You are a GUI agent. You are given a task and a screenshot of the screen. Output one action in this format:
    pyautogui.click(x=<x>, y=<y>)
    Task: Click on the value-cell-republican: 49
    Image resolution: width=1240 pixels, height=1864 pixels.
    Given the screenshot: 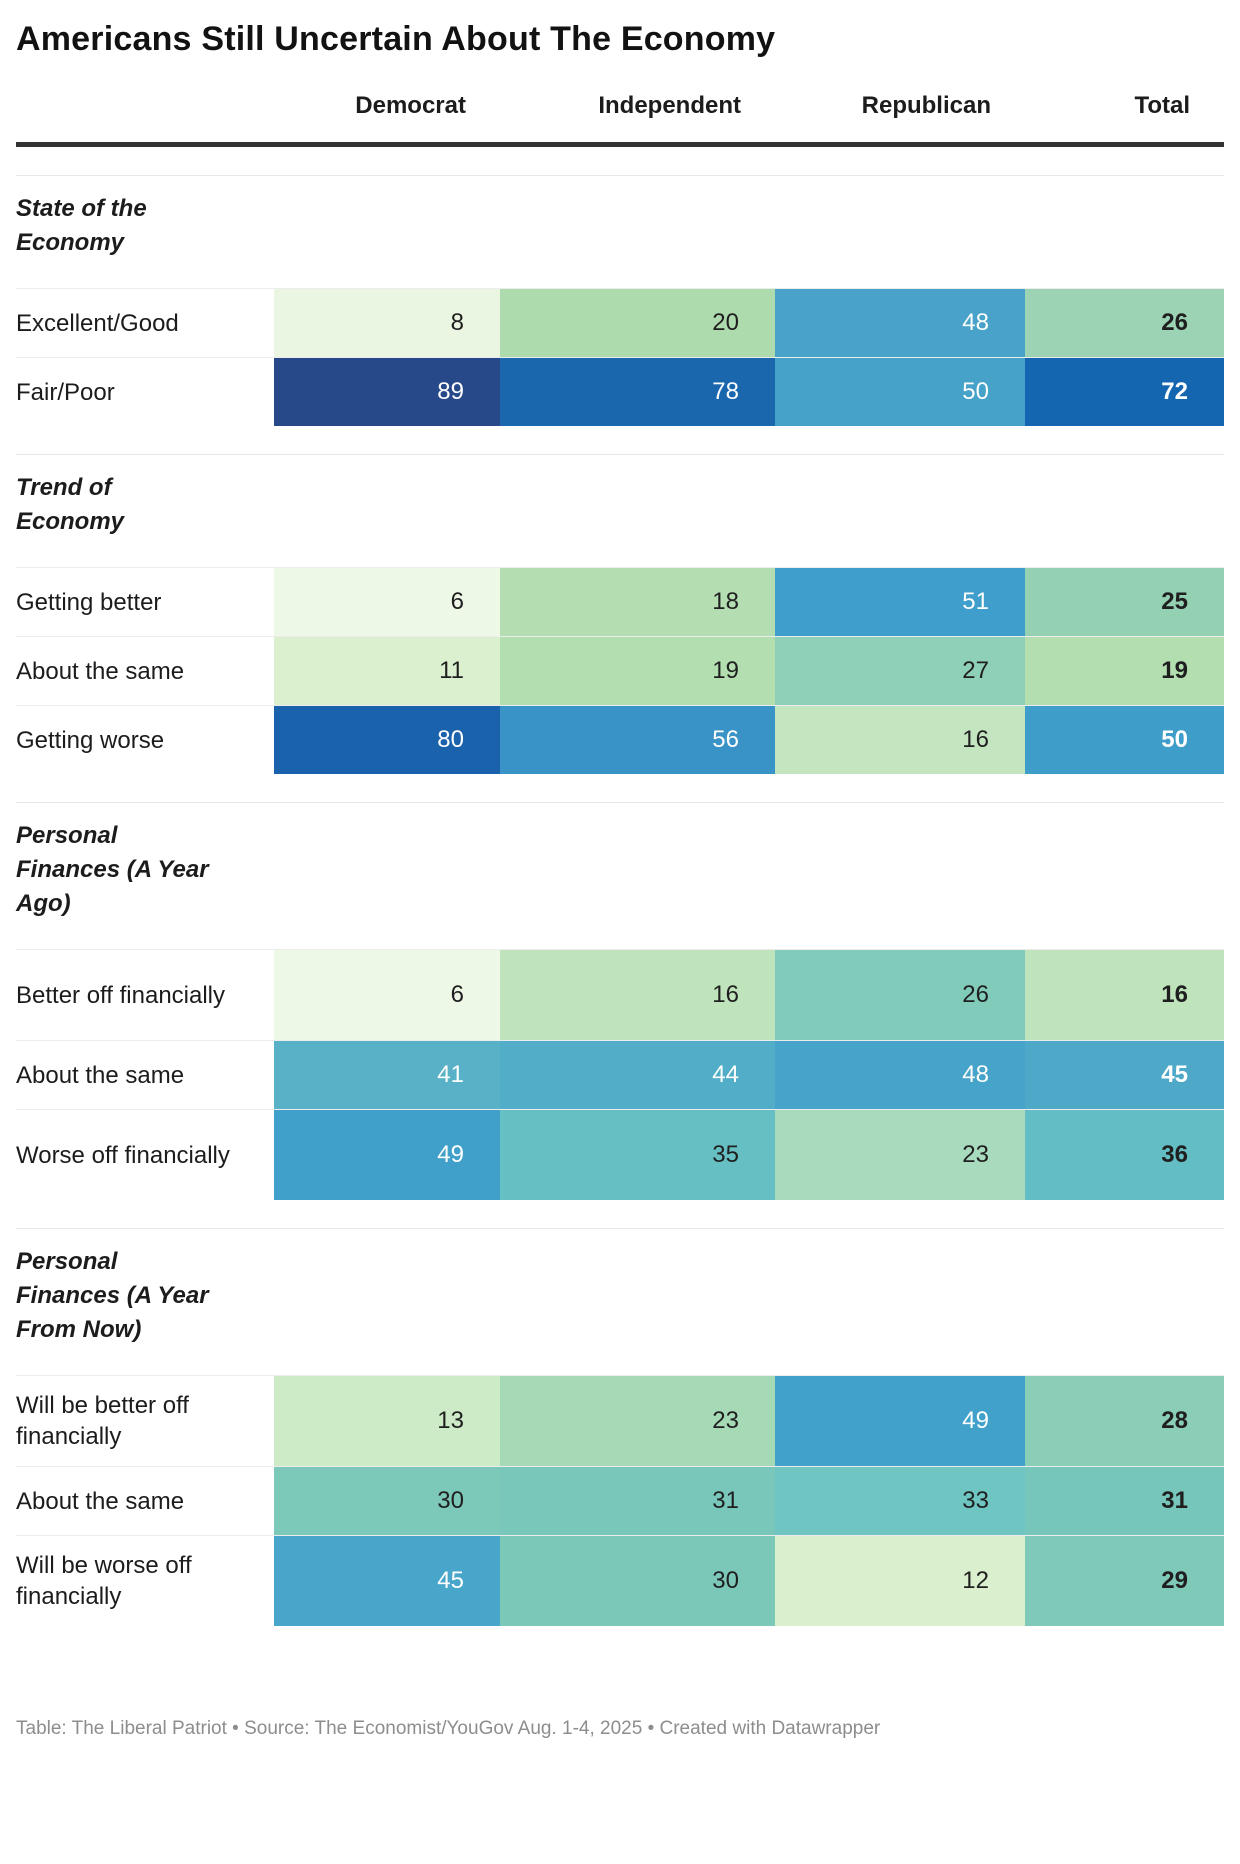 What is the action you would take?
    pyautogui.click(x=900, y=1421)
    